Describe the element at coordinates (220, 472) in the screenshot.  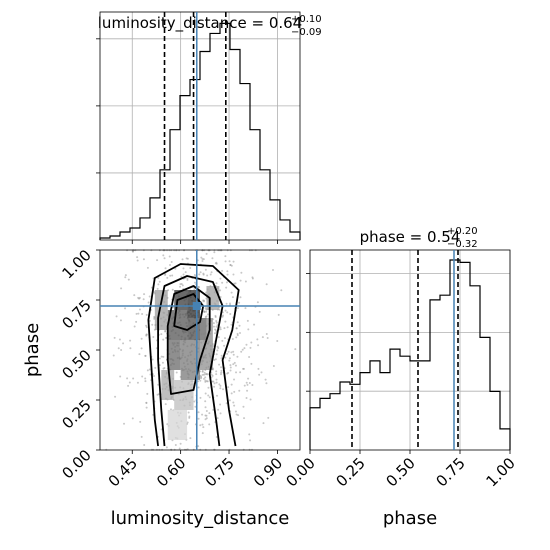
I see `luminosity-distance-x-tick-label: 0.75` at that location.